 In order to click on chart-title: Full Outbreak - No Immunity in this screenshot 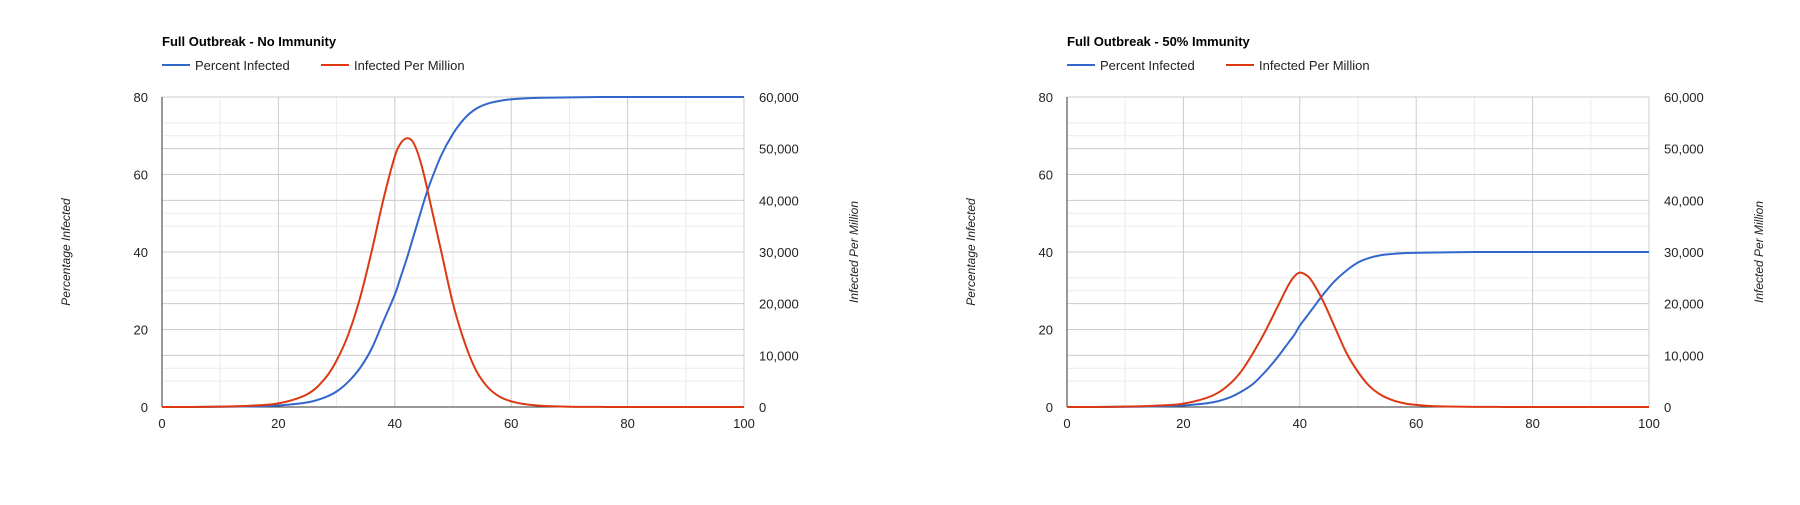, I will do `click(249, 41)`.